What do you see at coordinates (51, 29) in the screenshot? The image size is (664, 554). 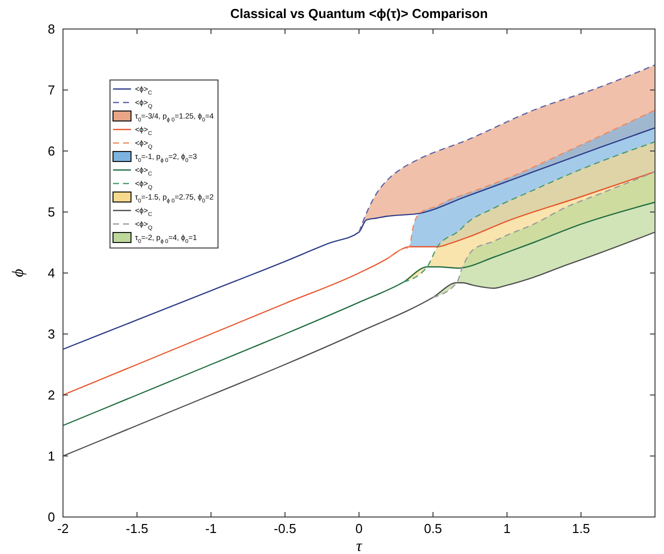 I see `y-tick-label: 8` at bounding box center [51, 29].